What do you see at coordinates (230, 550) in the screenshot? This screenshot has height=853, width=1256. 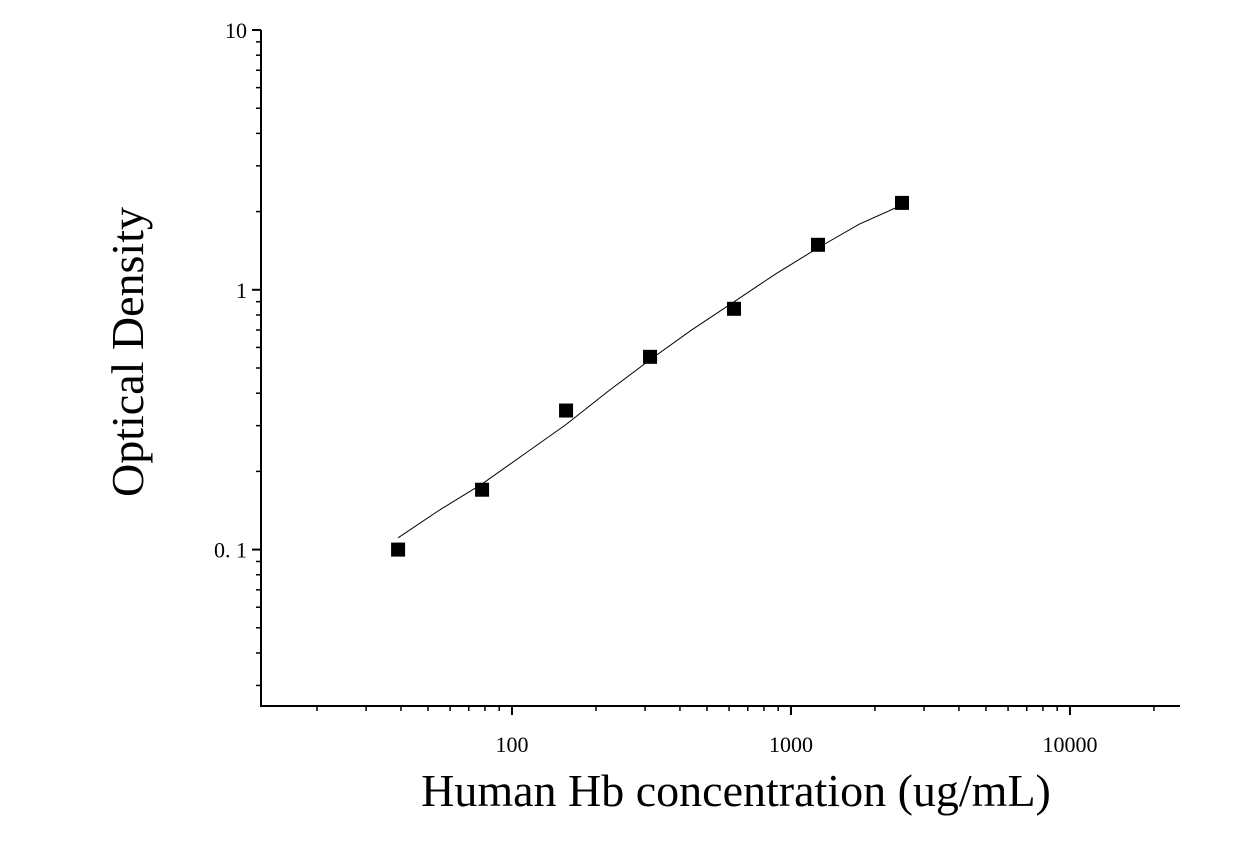 I see `y-tick-label: 0. 1` at bounding box center [230, 550].